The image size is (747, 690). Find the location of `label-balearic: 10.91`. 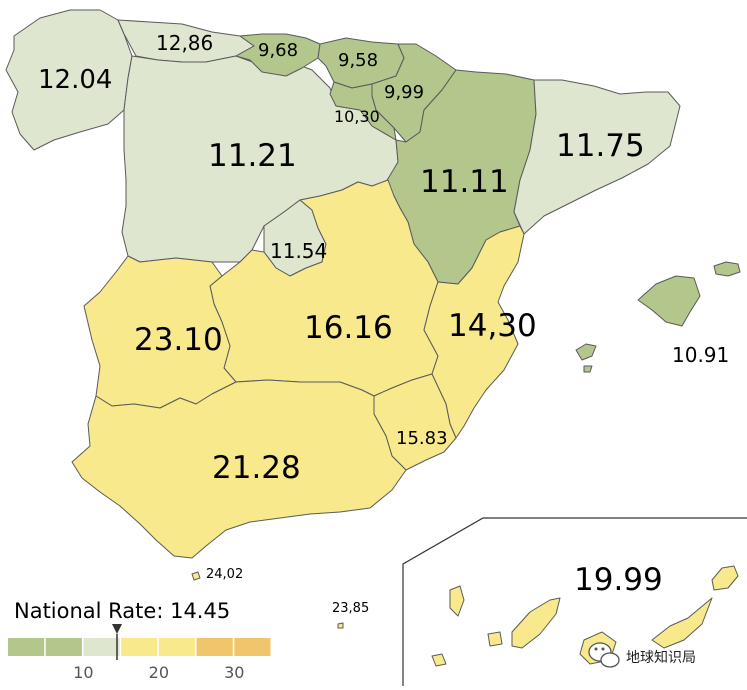

label-balearic: 10.91 is located at coordinates (700, 355).